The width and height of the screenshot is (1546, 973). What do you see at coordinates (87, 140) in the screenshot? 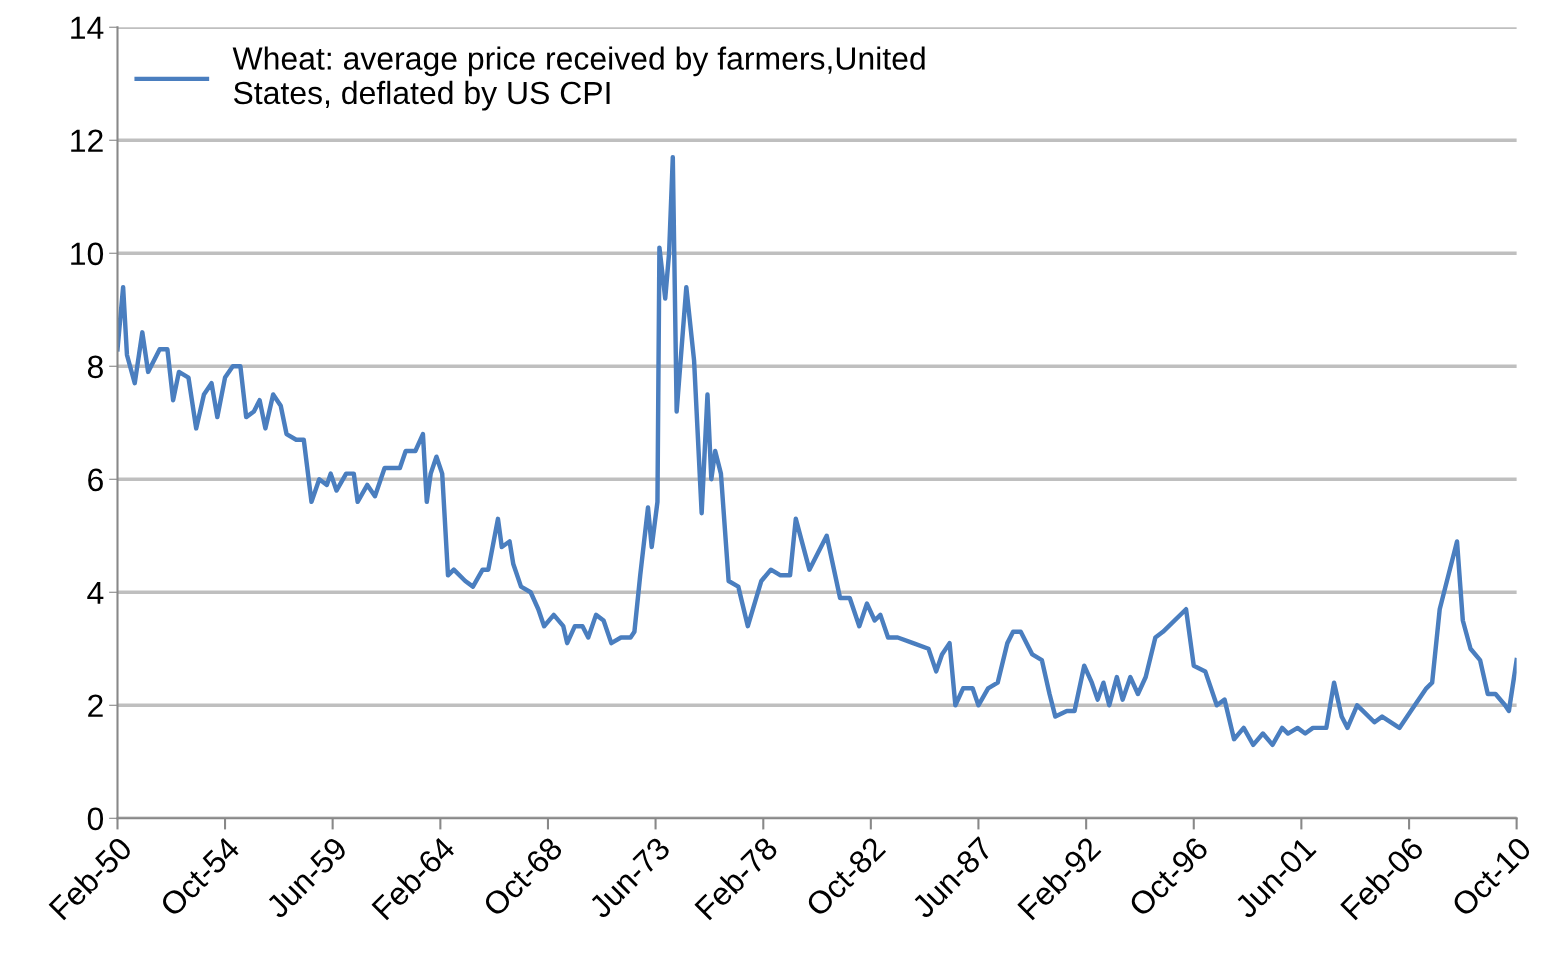
I see `y-tick-label: 12` at bounding box center [87, 140].